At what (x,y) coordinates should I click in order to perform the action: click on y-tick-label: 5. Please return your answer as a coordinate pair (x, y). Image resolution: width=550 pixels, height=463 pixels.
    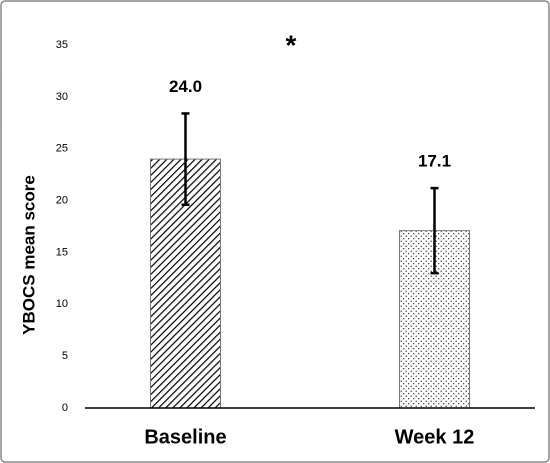
    Looking at the image, I should click on (65, 356).